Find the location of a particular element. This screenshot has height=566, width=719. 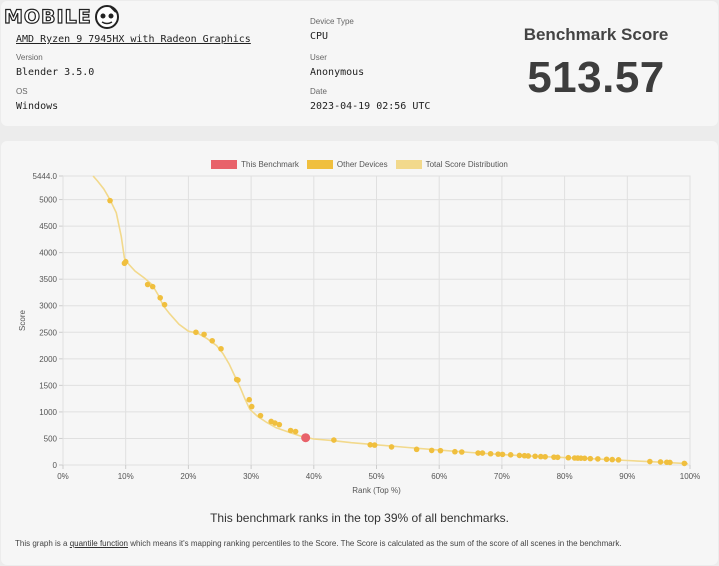

y-tick-label: 3000 is located at coordinates (48, 306).